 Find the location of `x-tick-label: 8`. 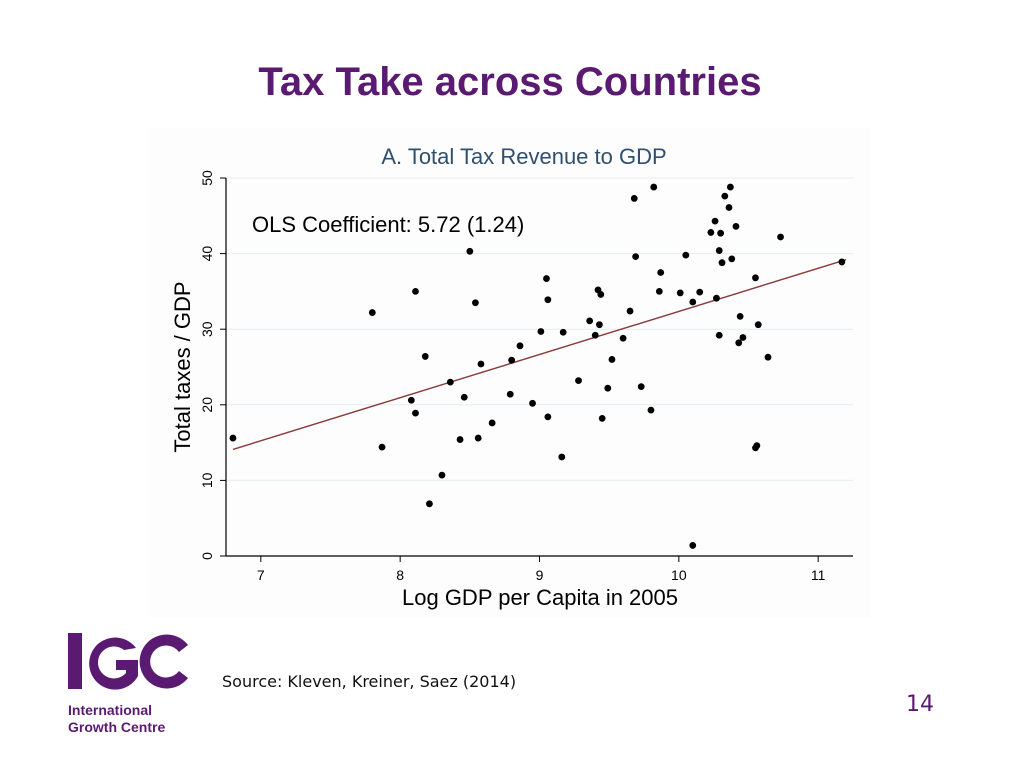

x-tick-label: 8 is located at coordinates (400, 575).